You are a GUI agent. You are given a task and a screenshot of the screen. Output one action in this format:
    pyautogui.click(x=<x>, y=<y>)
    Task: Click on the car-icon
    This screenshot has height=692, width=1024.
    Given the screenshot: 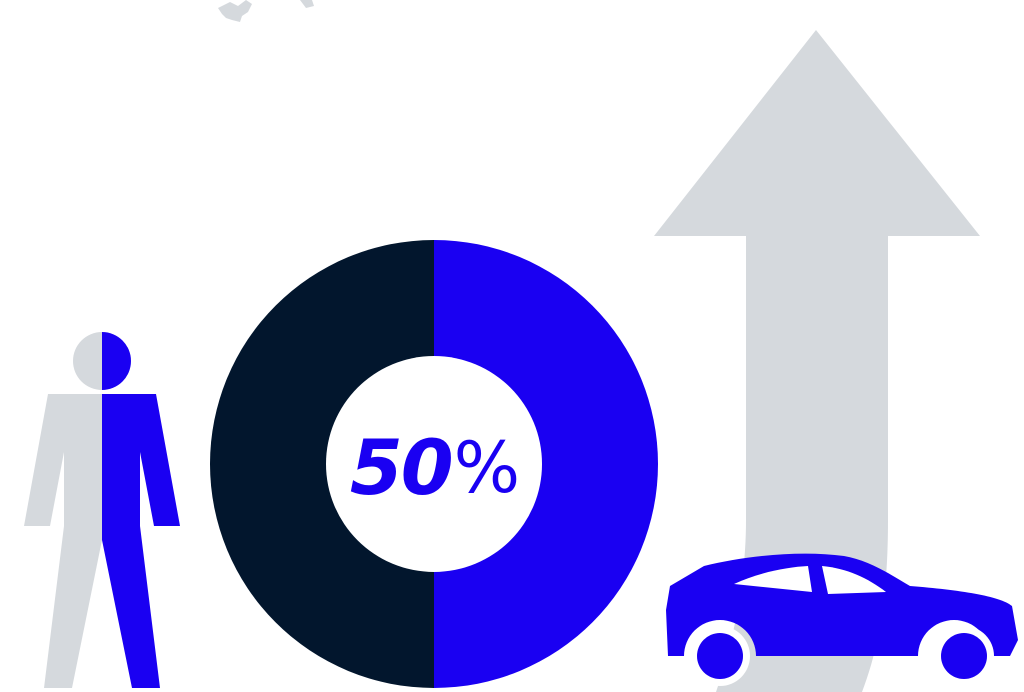 What is the action you would take?
    pyautogui.click(x=842, y=619)
    